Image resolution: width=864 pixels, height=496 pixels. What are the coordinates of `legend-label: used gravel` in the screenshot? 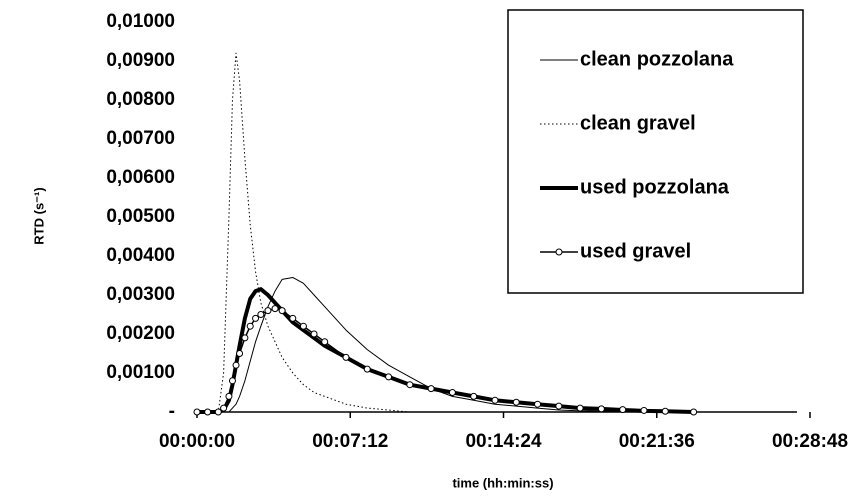 It's located at (635, 251).